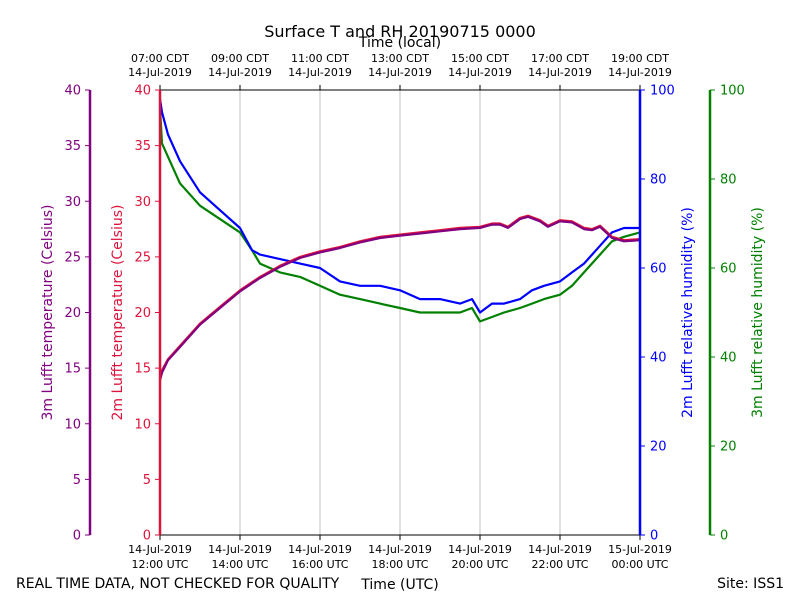 The image size is (800, 600). What do you see at coordinates (142, 313) in the screenshot?
I see `axis-tick-label-t2: 20` at bounding box center [142, 313].